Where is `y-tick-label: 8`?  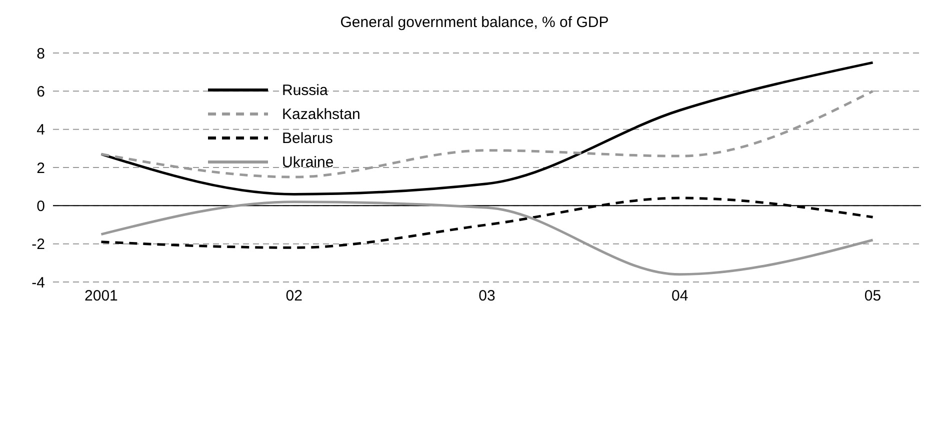 y-tick-label: 8 is located at coordinates (40, 53).